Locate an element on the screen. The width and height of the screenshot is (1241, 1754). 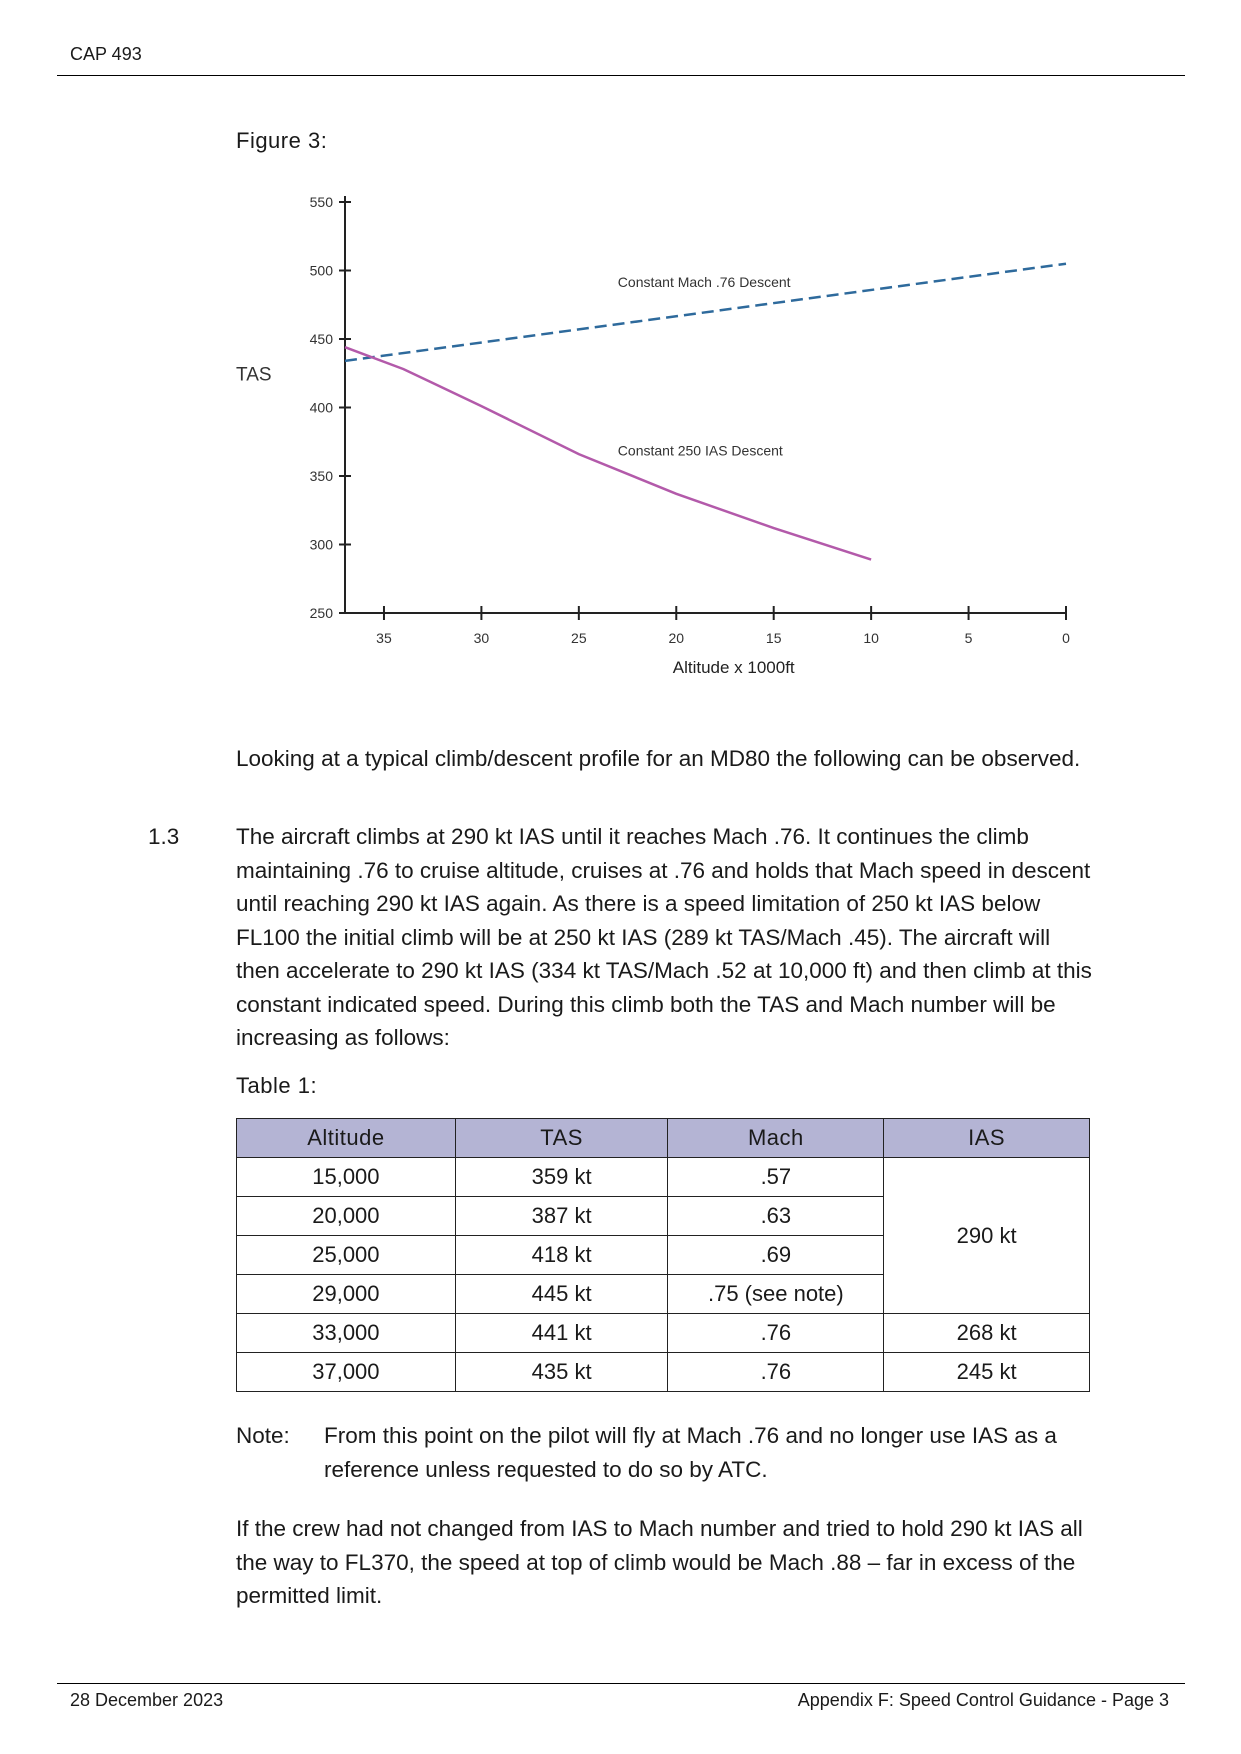
header-mach: Mach is located at coordinates (776, 1138).